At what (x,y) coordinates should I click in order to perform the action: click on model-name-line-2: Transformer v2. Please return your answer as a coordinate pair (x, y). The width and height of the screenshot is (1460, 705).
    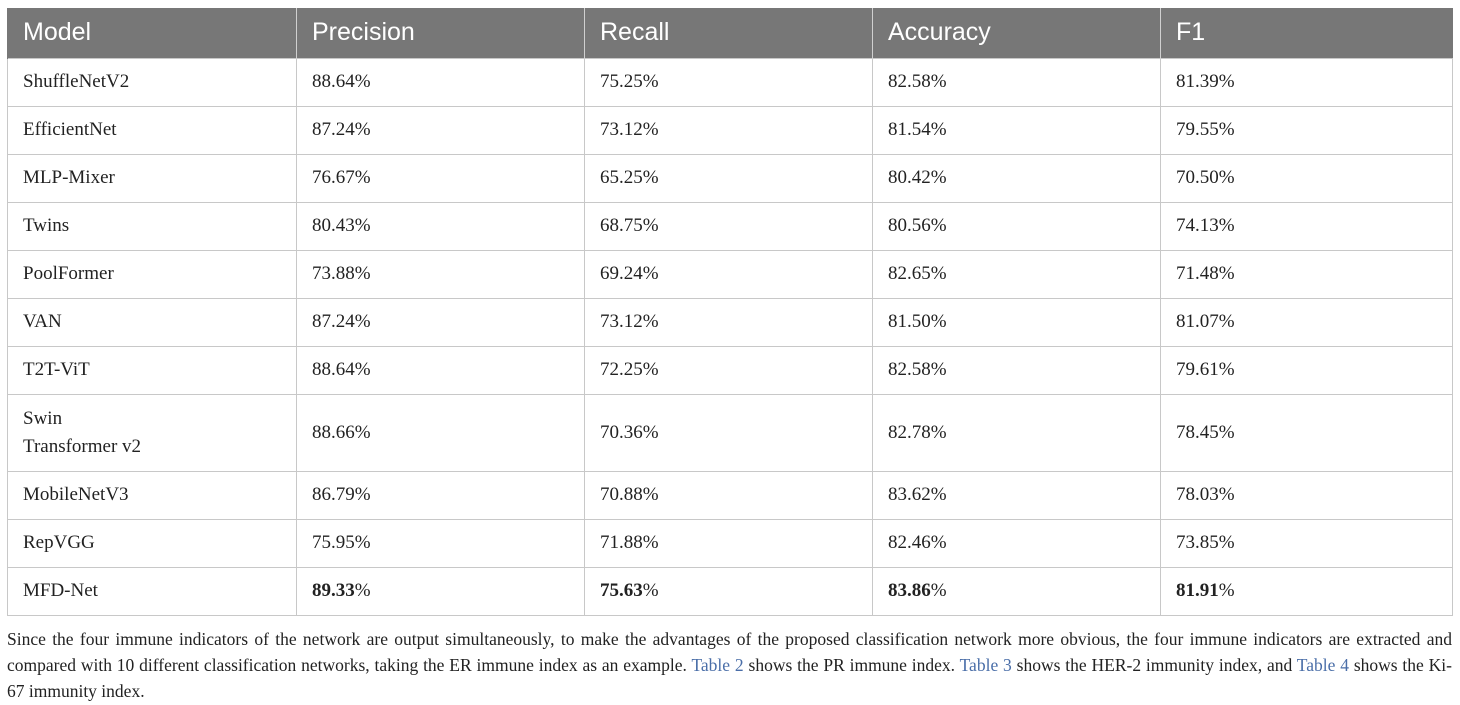
    Looking at the image, I should click on (82, 446).